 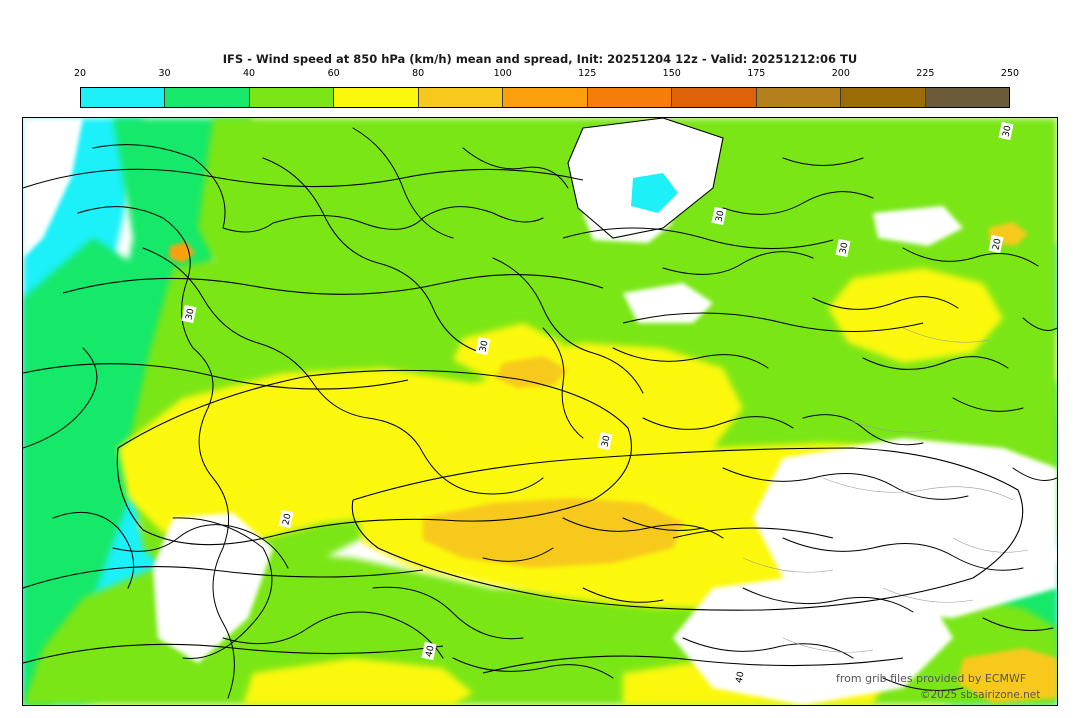 I want to click on colorbar-tick-60: 60, so click(x=333, y=73).